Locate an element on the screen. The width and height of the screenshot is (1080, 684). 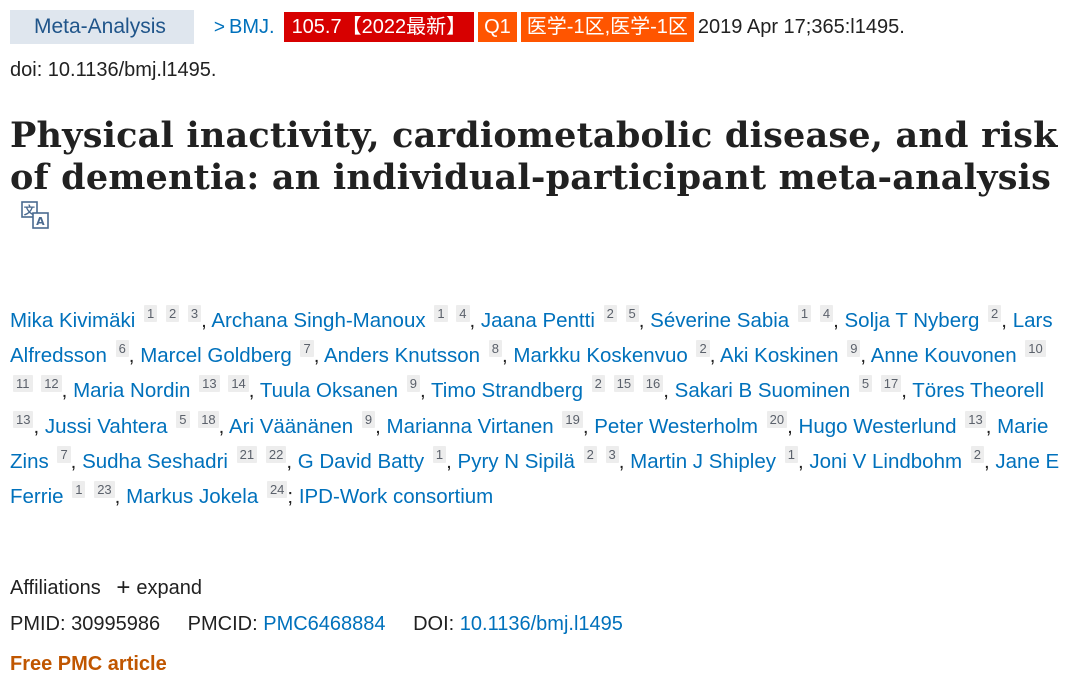
author-link: Jussi Vahtera is located at coordinates (106, 426).